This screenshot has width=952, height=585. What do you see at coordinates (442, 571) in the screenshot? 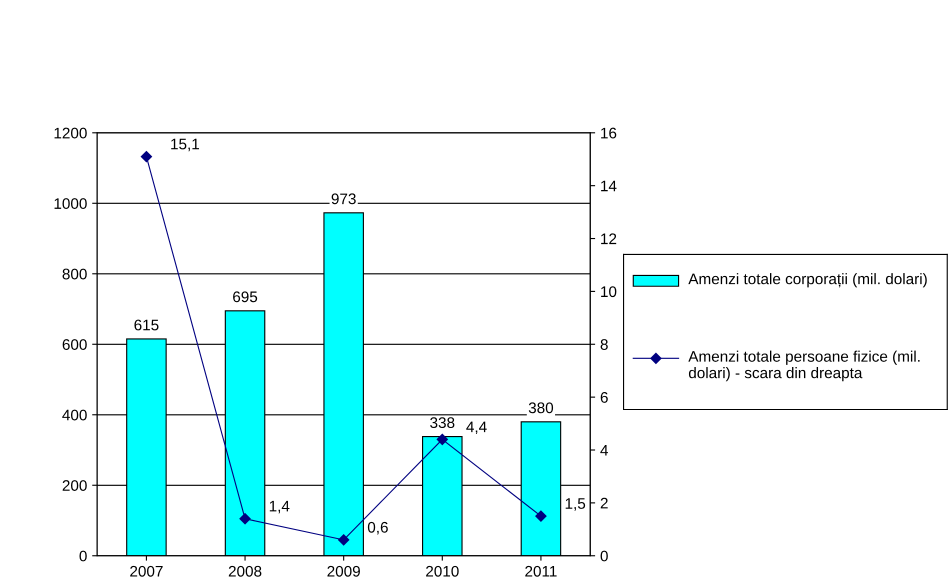
I see `x-tick-label: 2010` at bounding box center [442, 571].